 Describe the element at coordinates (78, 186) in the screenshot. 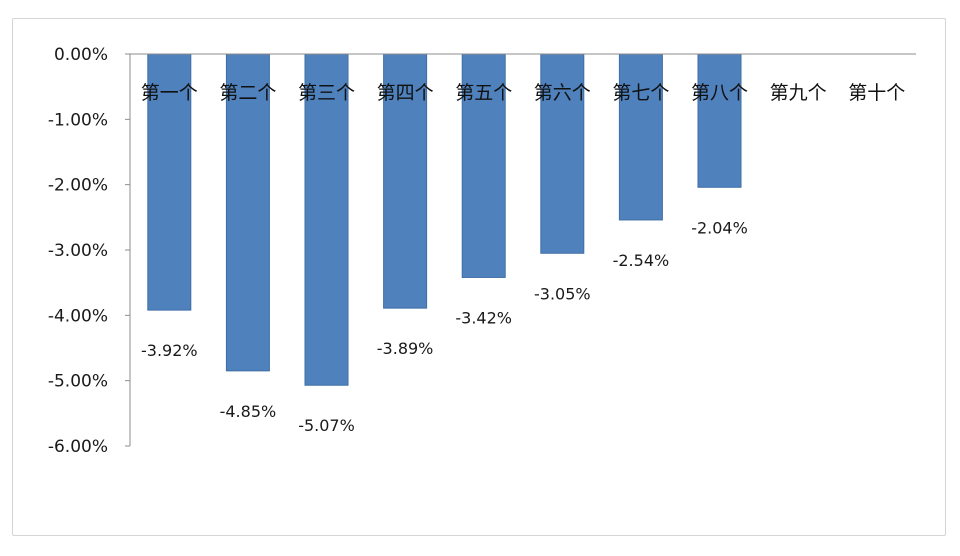

I see `y-tick-label: -2.00%` at that location.